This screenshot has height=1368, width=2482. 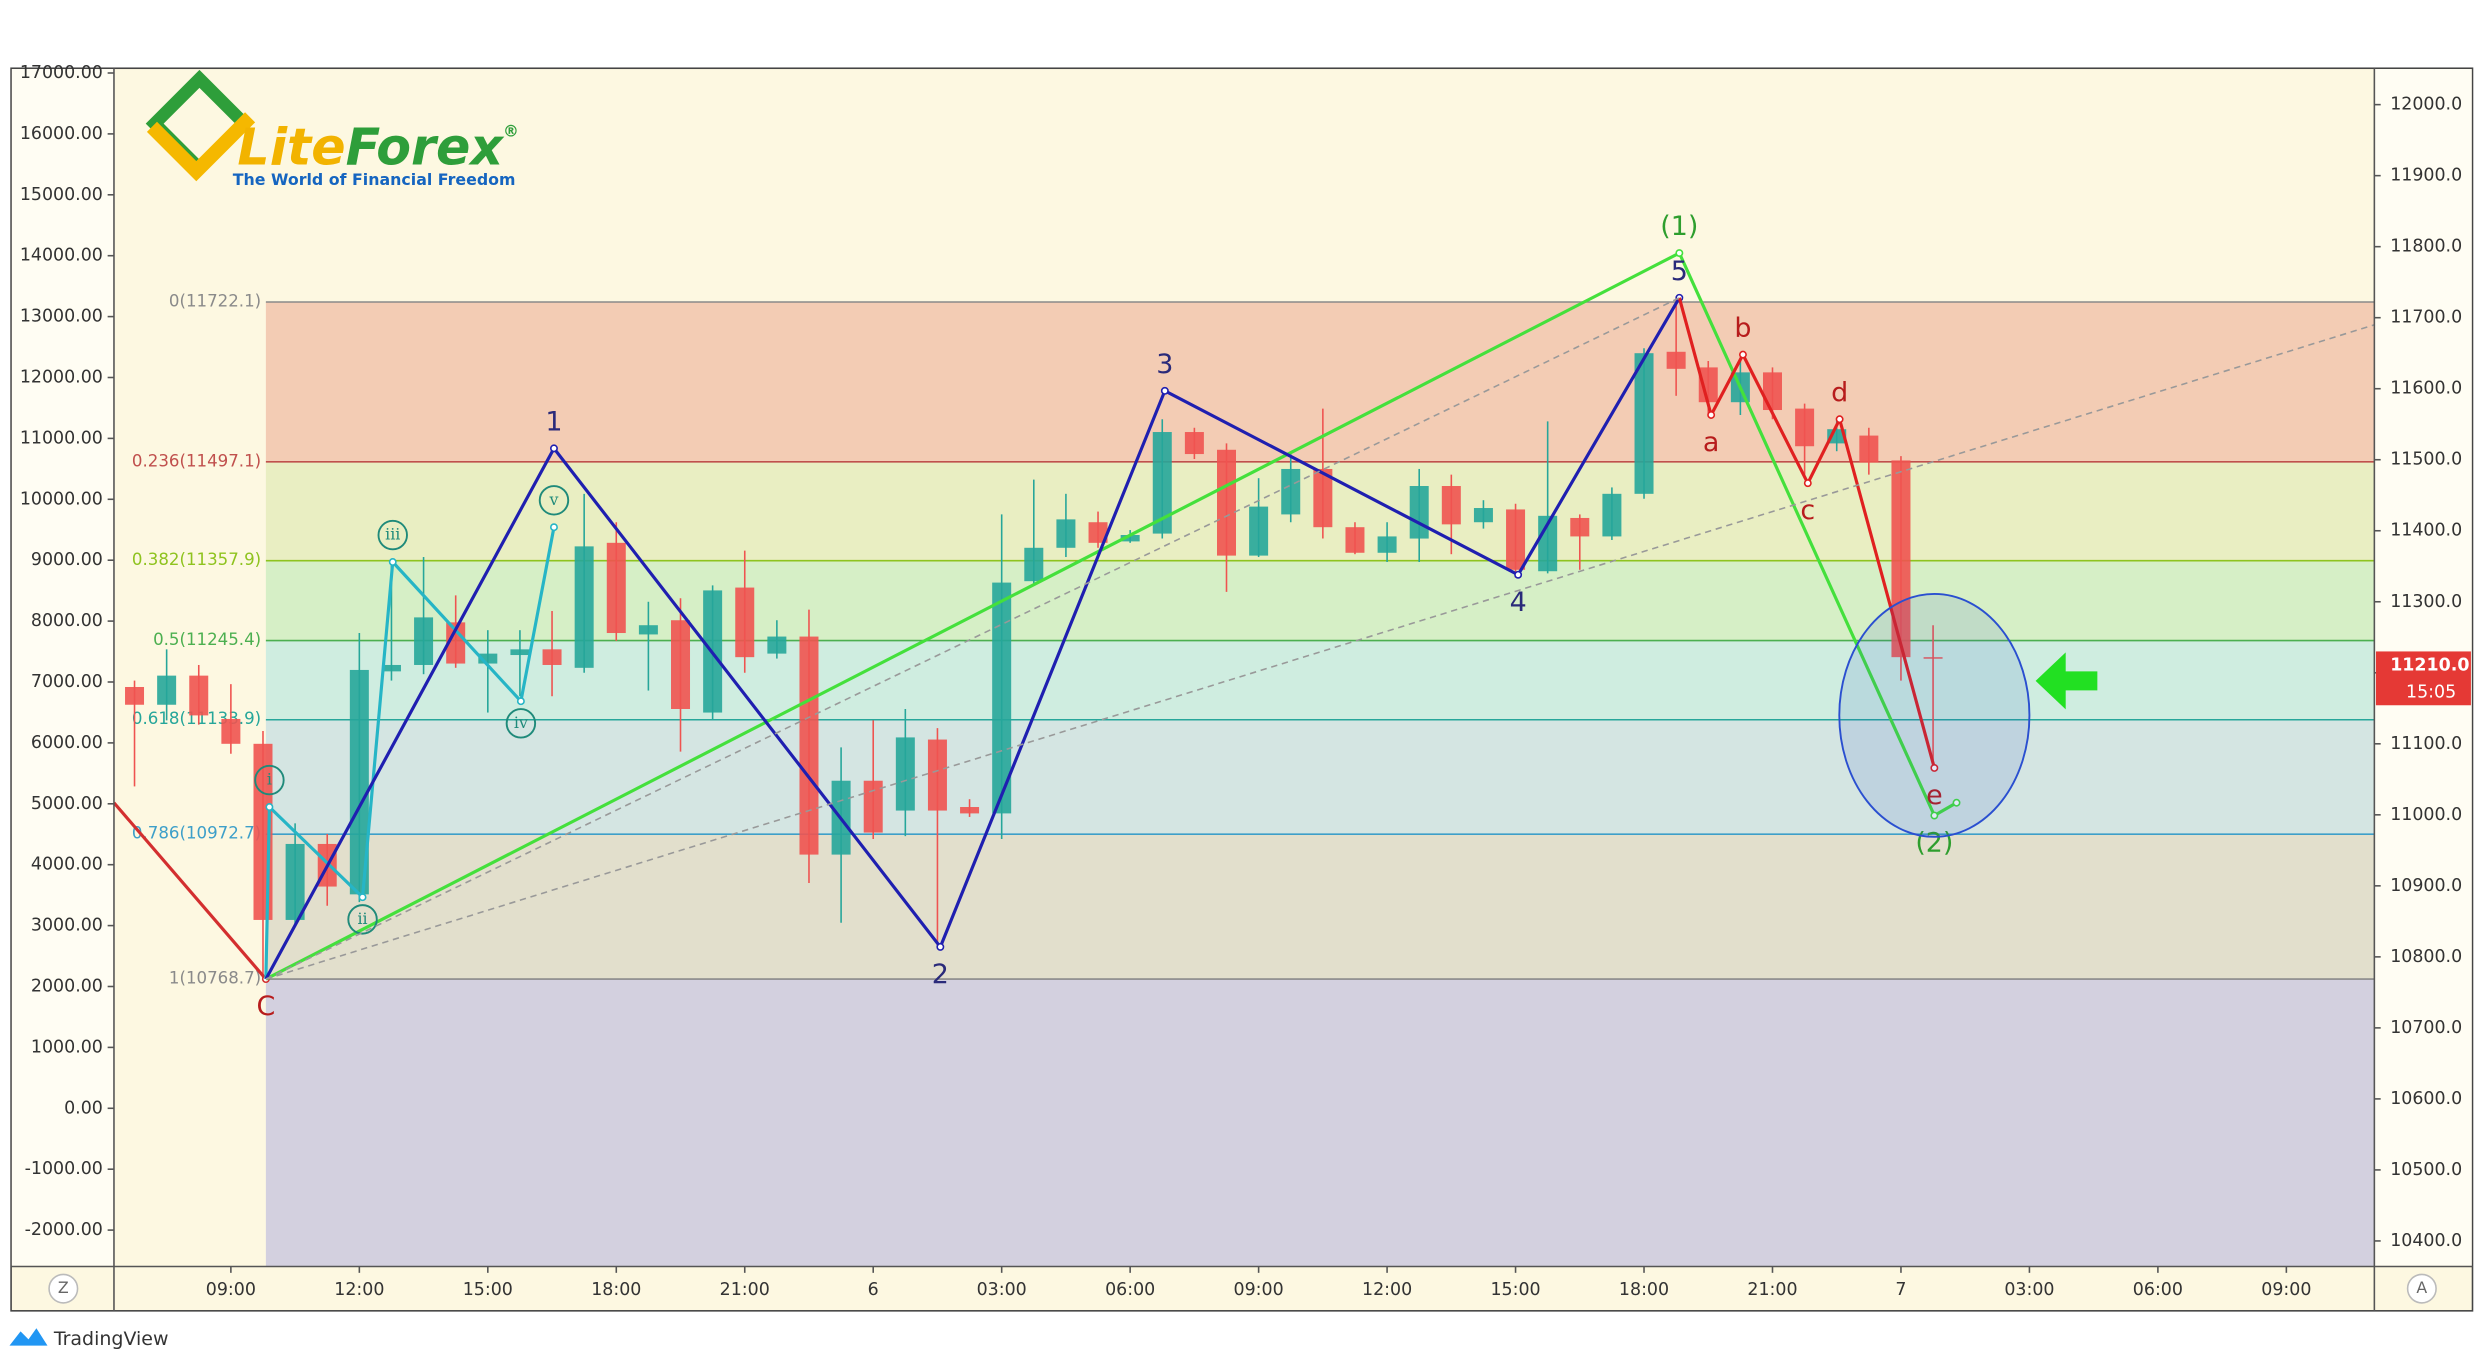 I want to click on y2-tick-label: 11100.0, so click(x=2426, y=744).